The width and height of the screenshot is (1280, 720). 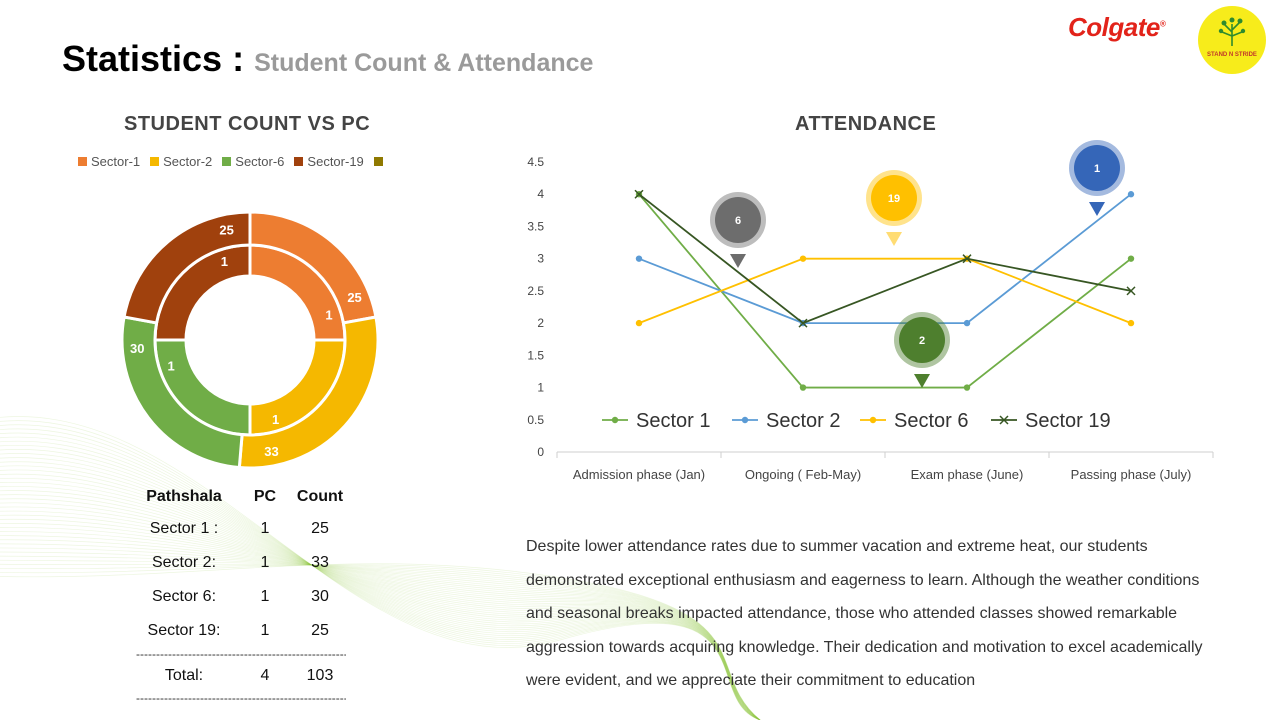 I want to click on legend-item-sector-19: Sector-19, so click(x=329, y=161).